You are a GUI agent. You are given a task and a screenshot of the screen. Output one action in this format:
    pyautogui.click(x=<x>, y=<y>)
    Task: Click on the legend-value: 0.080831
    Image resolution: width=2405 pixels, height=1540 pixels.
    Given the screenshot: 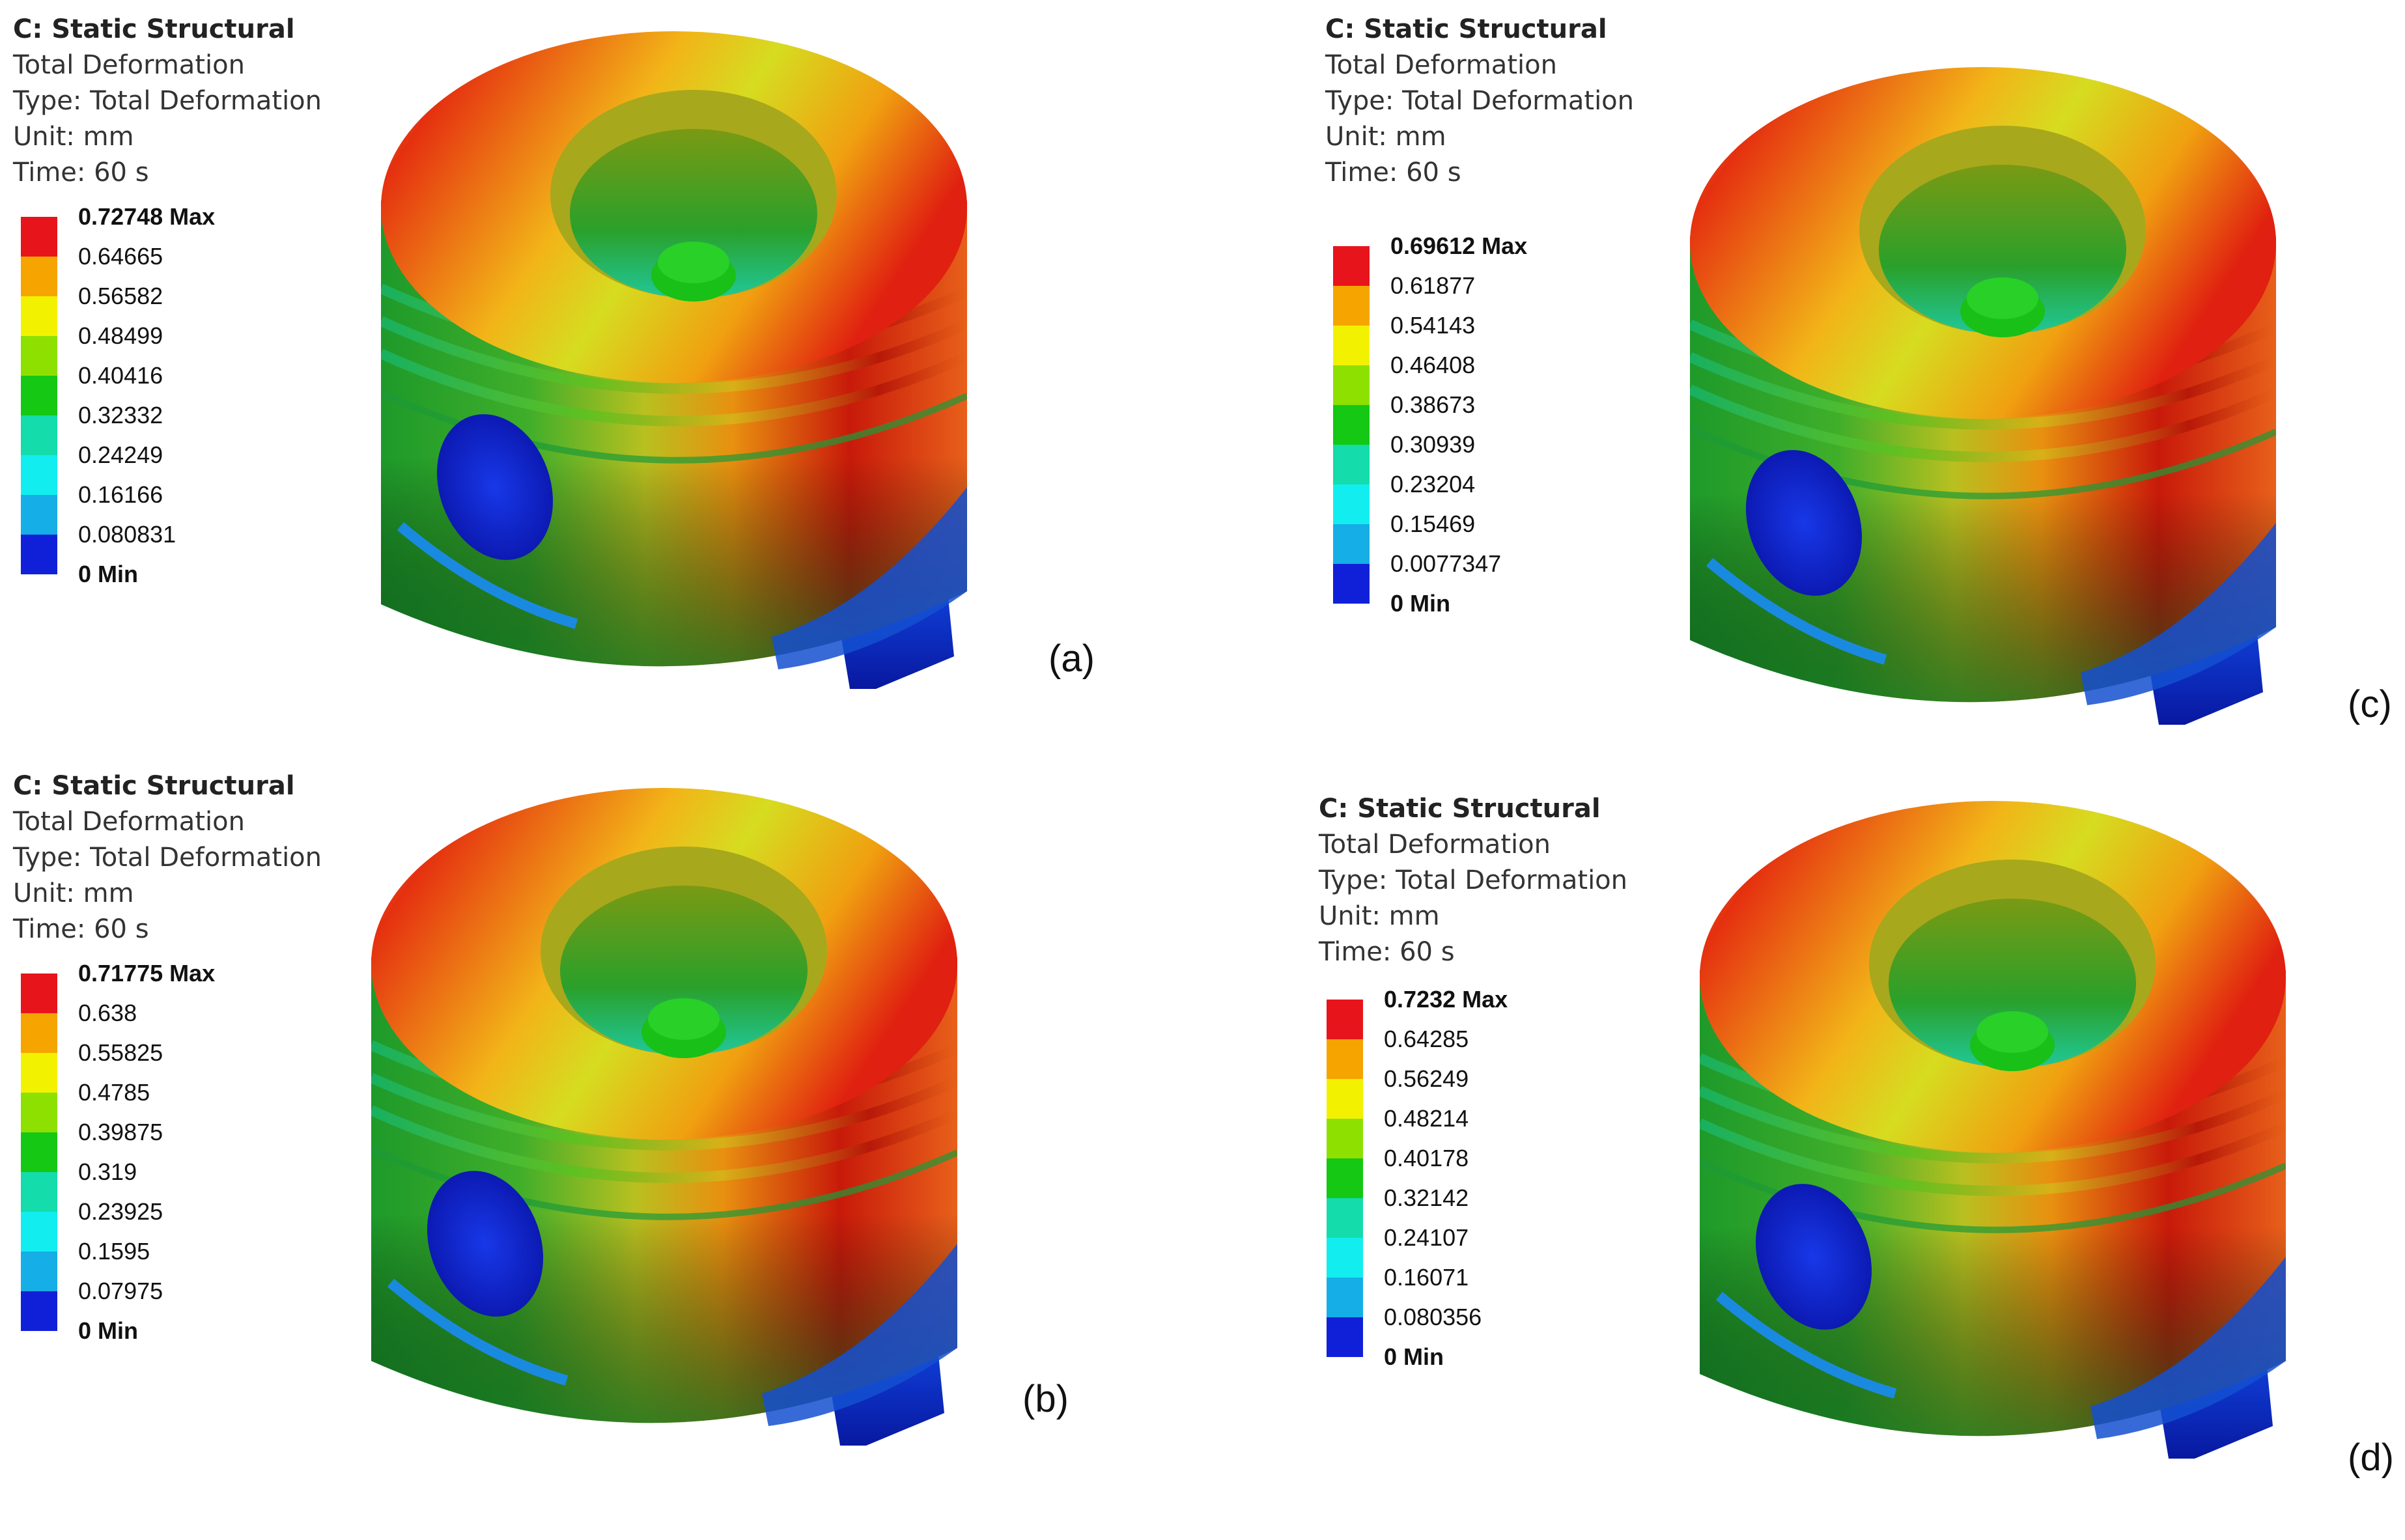 What is the action you would take?
    pyautogui.click(x=127, y=535)
    